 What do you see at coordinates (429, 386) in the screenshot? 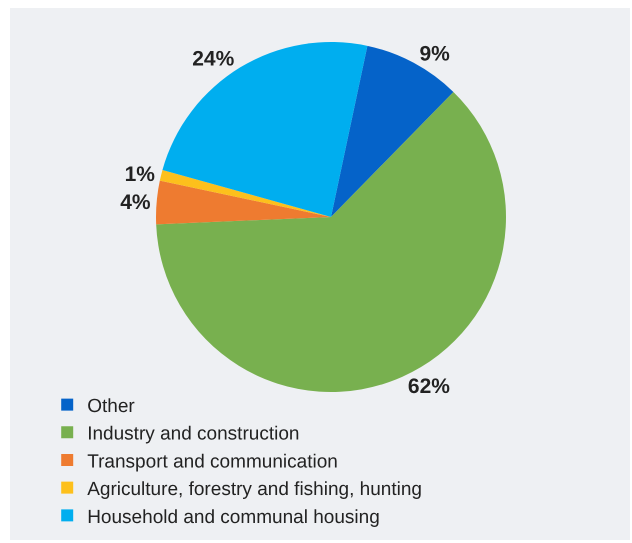
I see `data-label: 62%` at bounding box center [429, 386].